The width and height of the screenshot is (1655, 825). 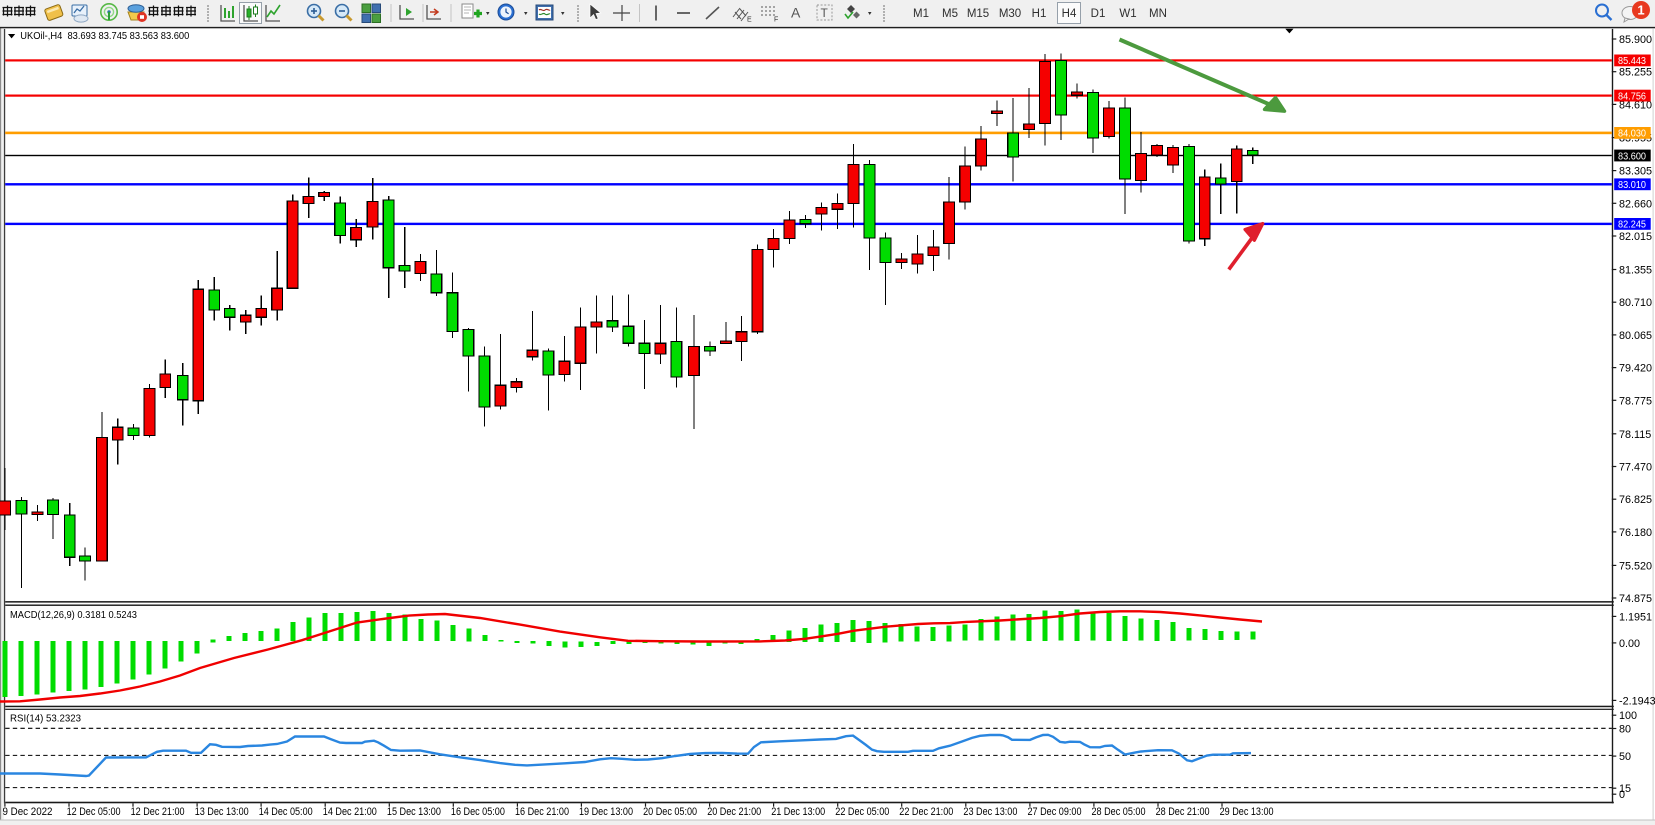 I want to click on svg-text: 79.420, so click(x=1635, y=369).